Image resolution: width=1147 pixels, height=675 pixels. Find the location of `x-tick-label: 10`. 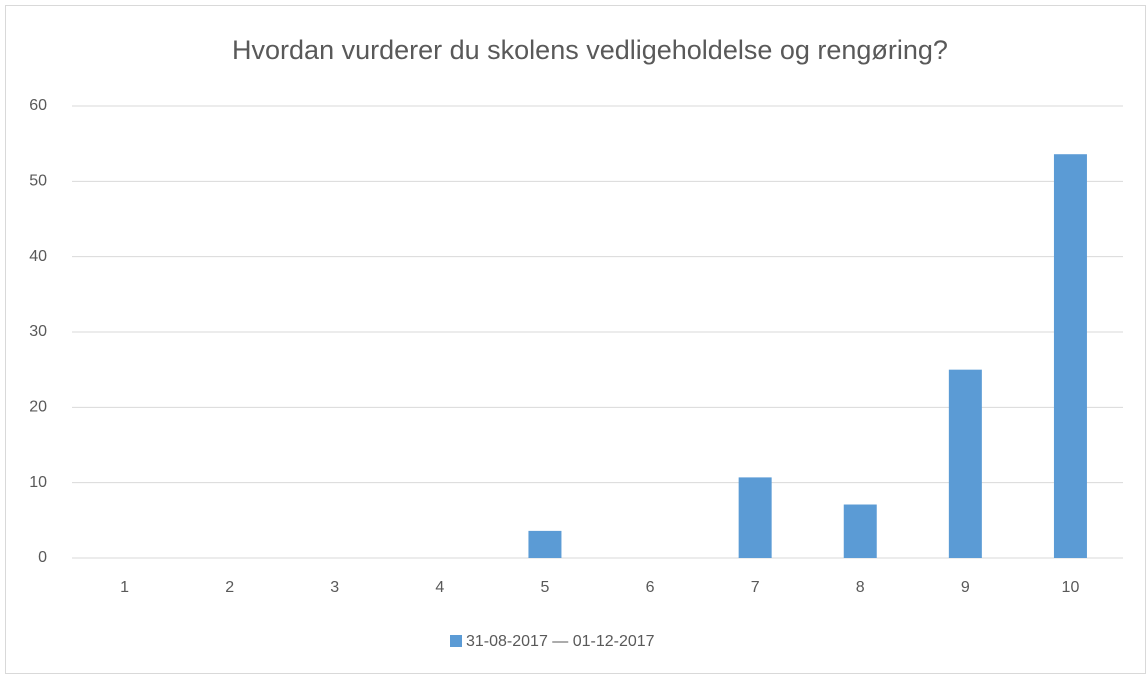

x-tick-label: 10 is located at coordinates (1071, 587).